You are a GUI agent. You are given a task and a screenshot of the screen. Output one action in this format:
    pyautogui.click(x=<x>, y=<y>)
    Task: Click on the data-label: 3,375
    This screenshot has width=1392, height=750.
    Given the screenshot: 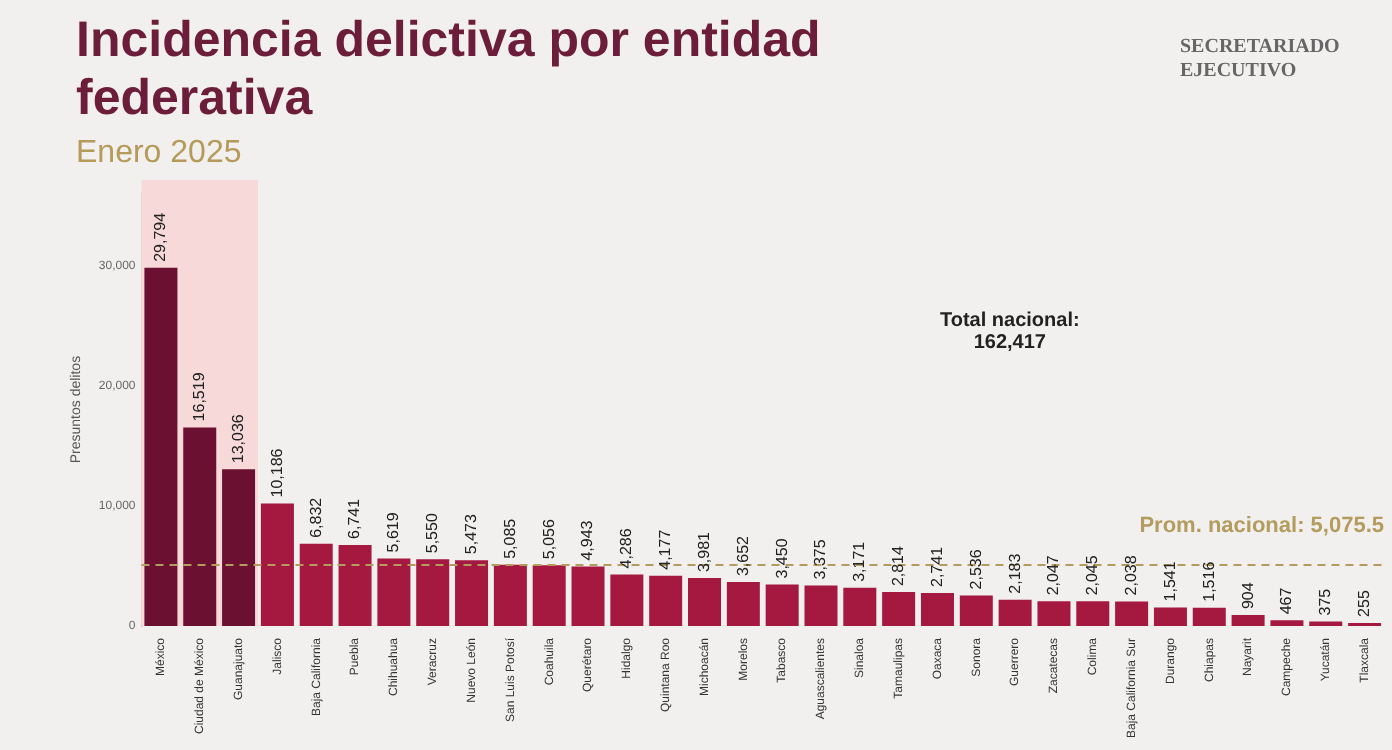 What is the action you would take?
    pyautogui.click(x=820, y=559)
    